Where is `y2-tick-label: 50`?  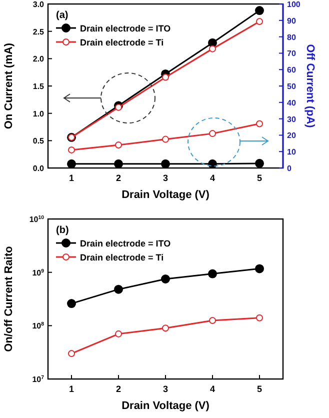
y2-tick-label: 50 is located at coordinates (291, 86).